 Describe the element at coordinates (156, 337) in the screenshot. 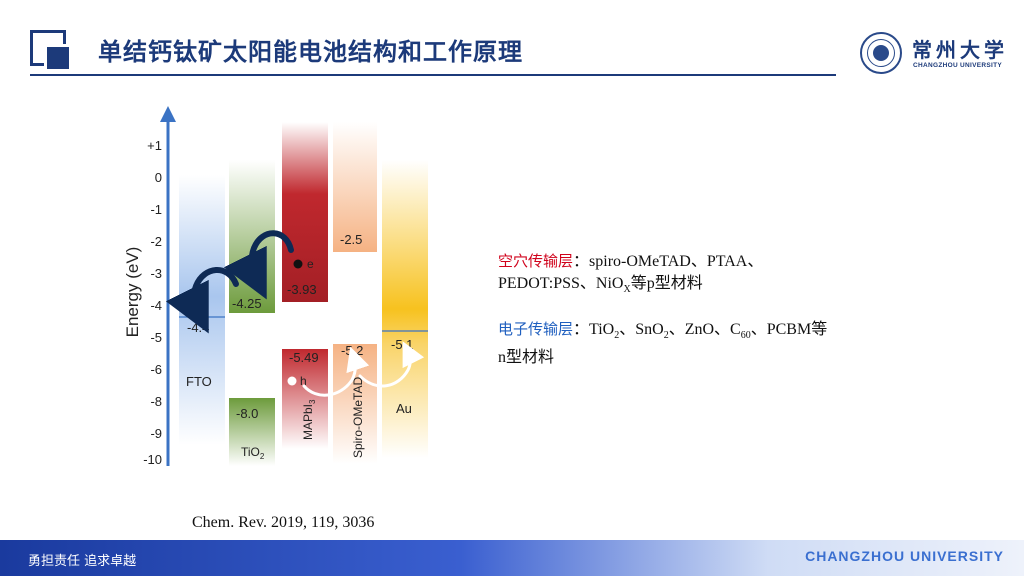

I see `tick-label: -5` at that location.